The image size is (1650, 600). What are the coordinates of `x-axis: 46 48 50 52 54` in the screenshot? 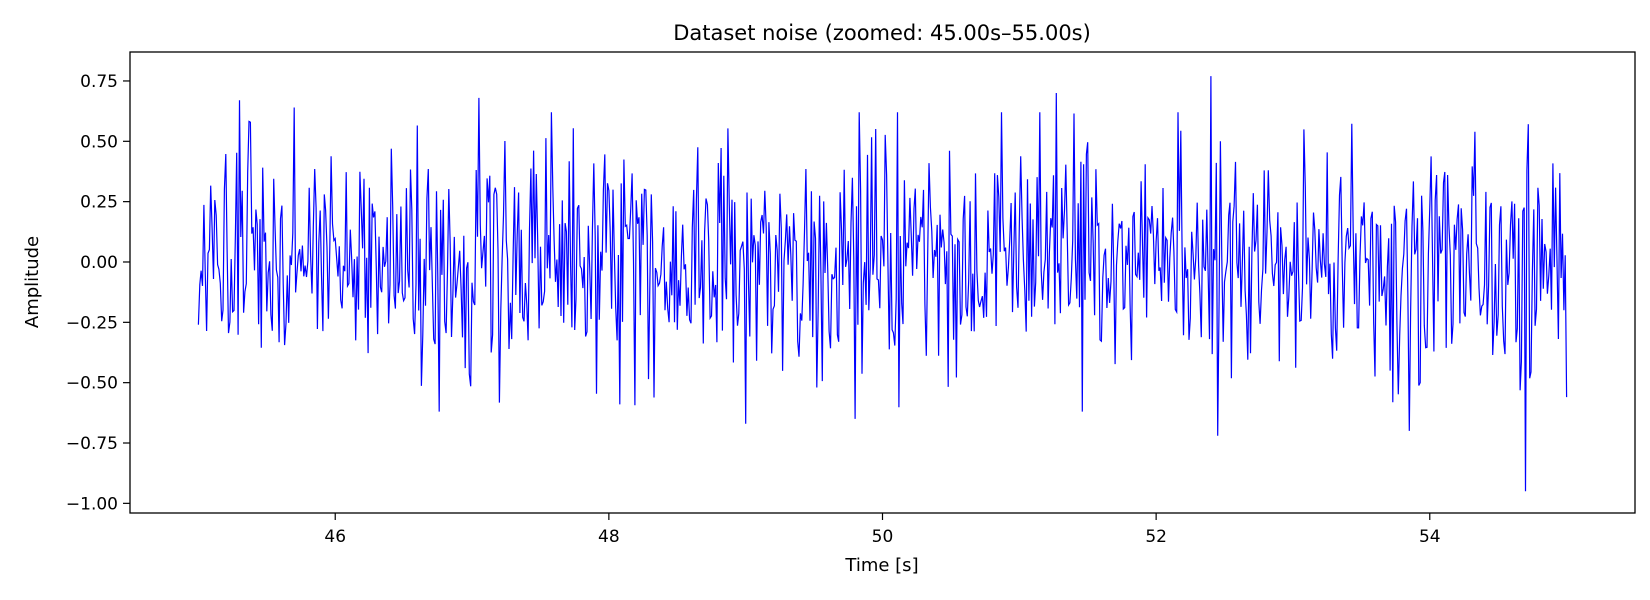 It's located at (882, 530).